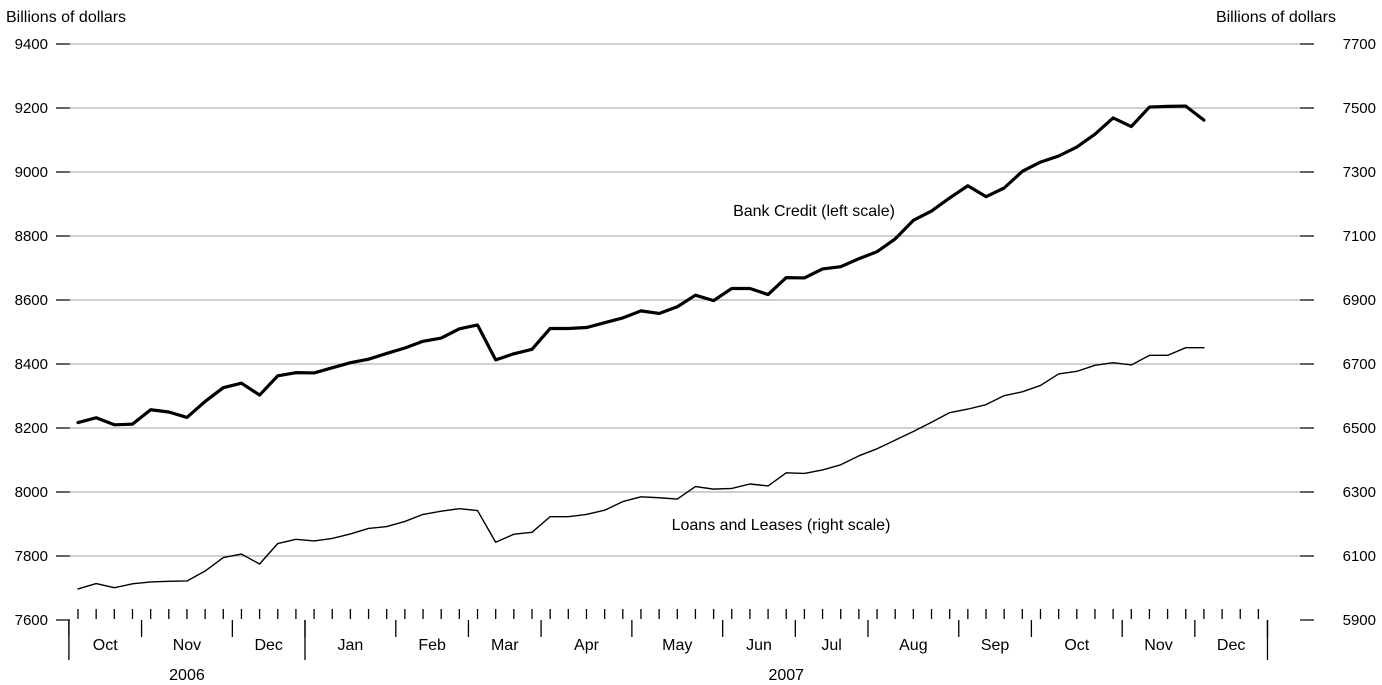 This screenshot has height=685, width=1382. I want to click on month-label: Nov, so click(187, 645).